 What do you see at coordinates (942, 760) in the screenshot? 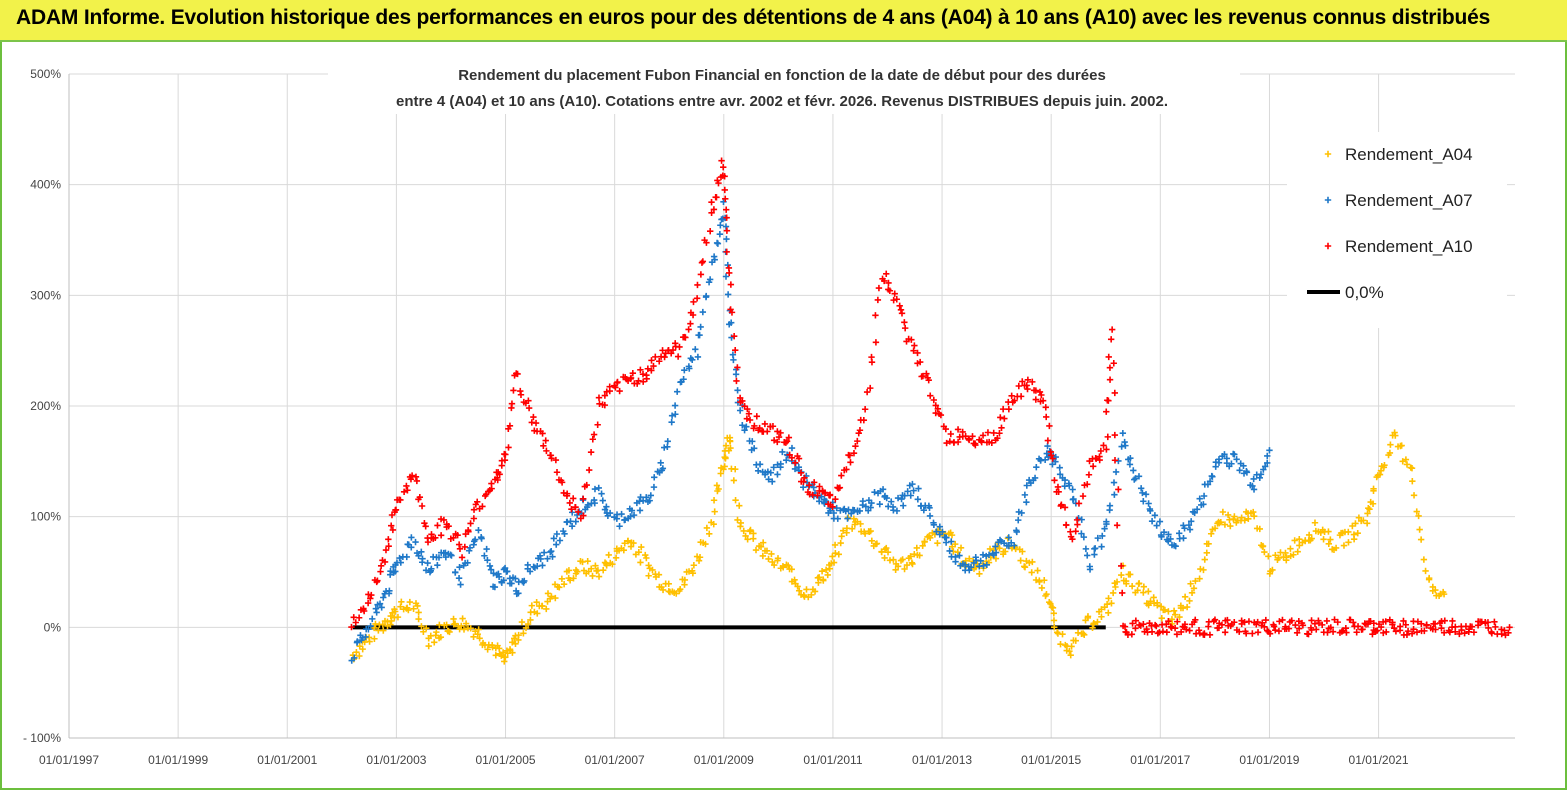
I see `x-tick-label: 01/01/2013` at bounding box center [942, 760].